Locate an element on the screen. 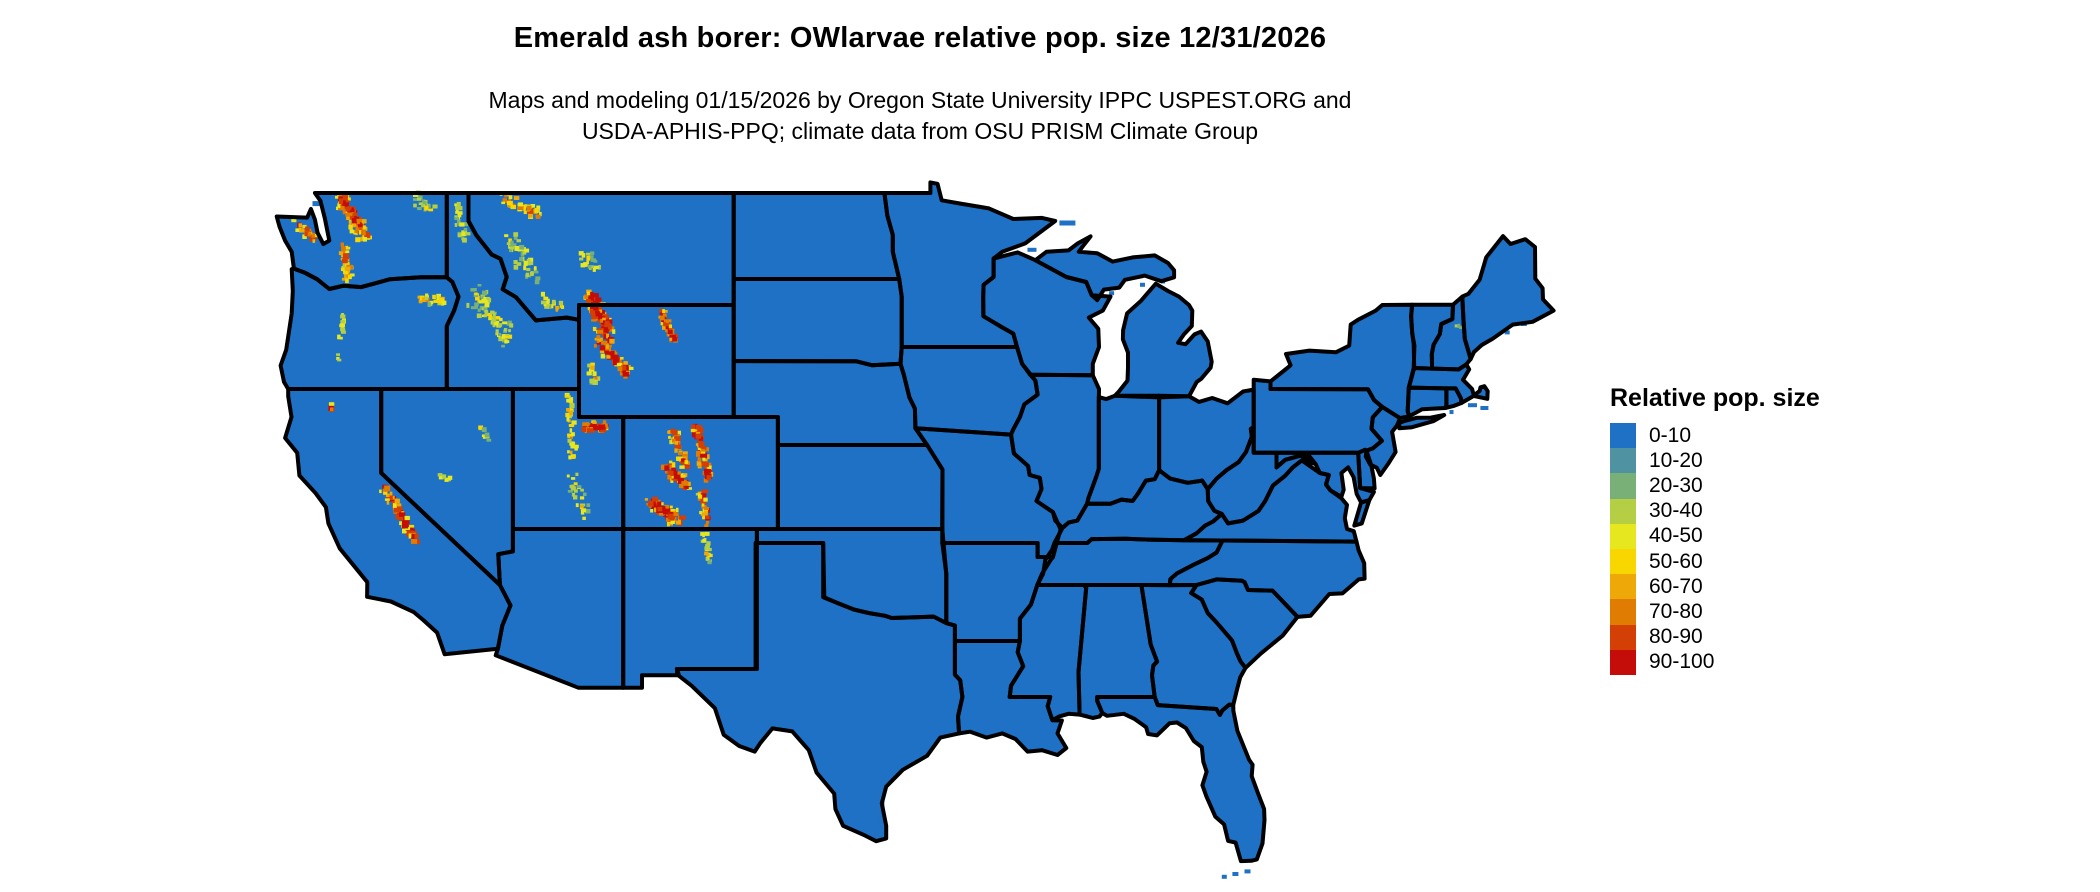  legend-label: 40-50 is located at coordinates (1676, 536).